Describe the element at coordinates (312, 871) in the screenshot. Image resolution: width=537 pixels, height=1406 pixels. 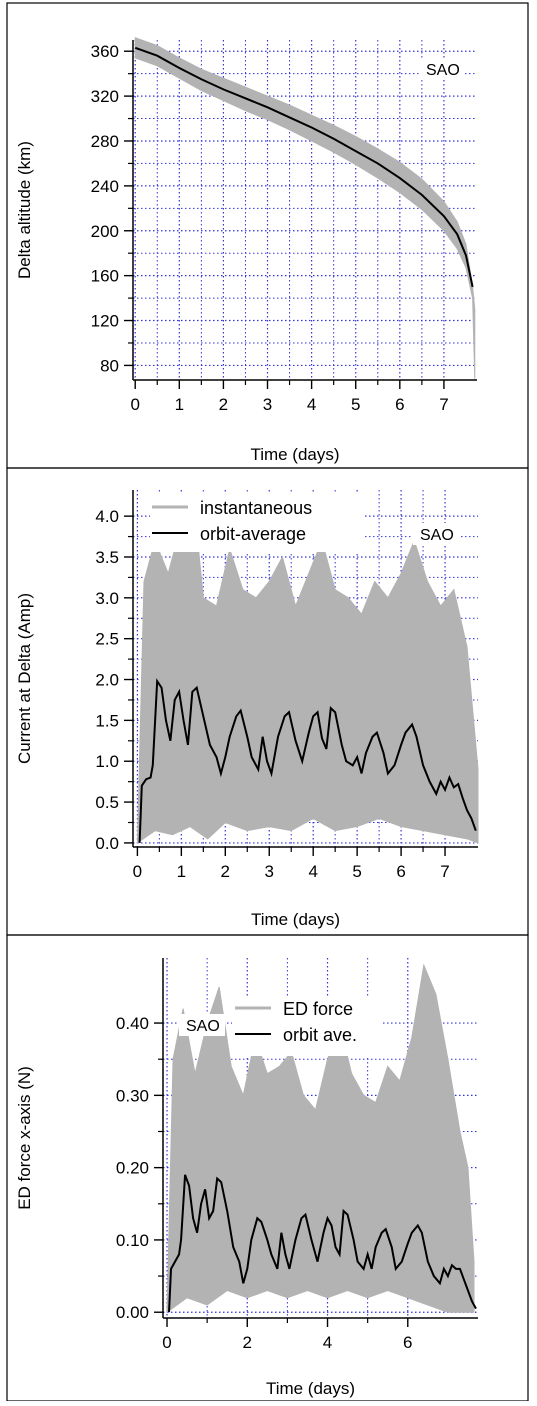
I see `panel2-x-tick-label-4: 4` at that location.